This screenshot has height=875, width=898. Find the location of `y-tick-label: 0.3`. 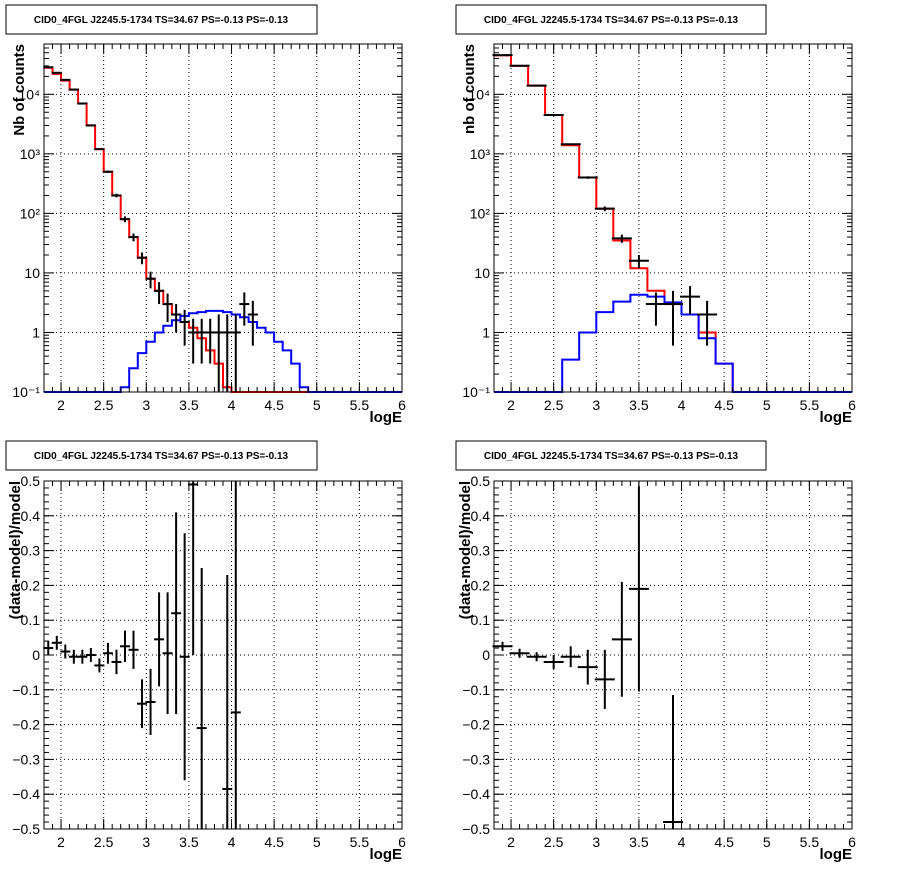

y-tick-label: 0.3 is located at coordinates (481, 551).